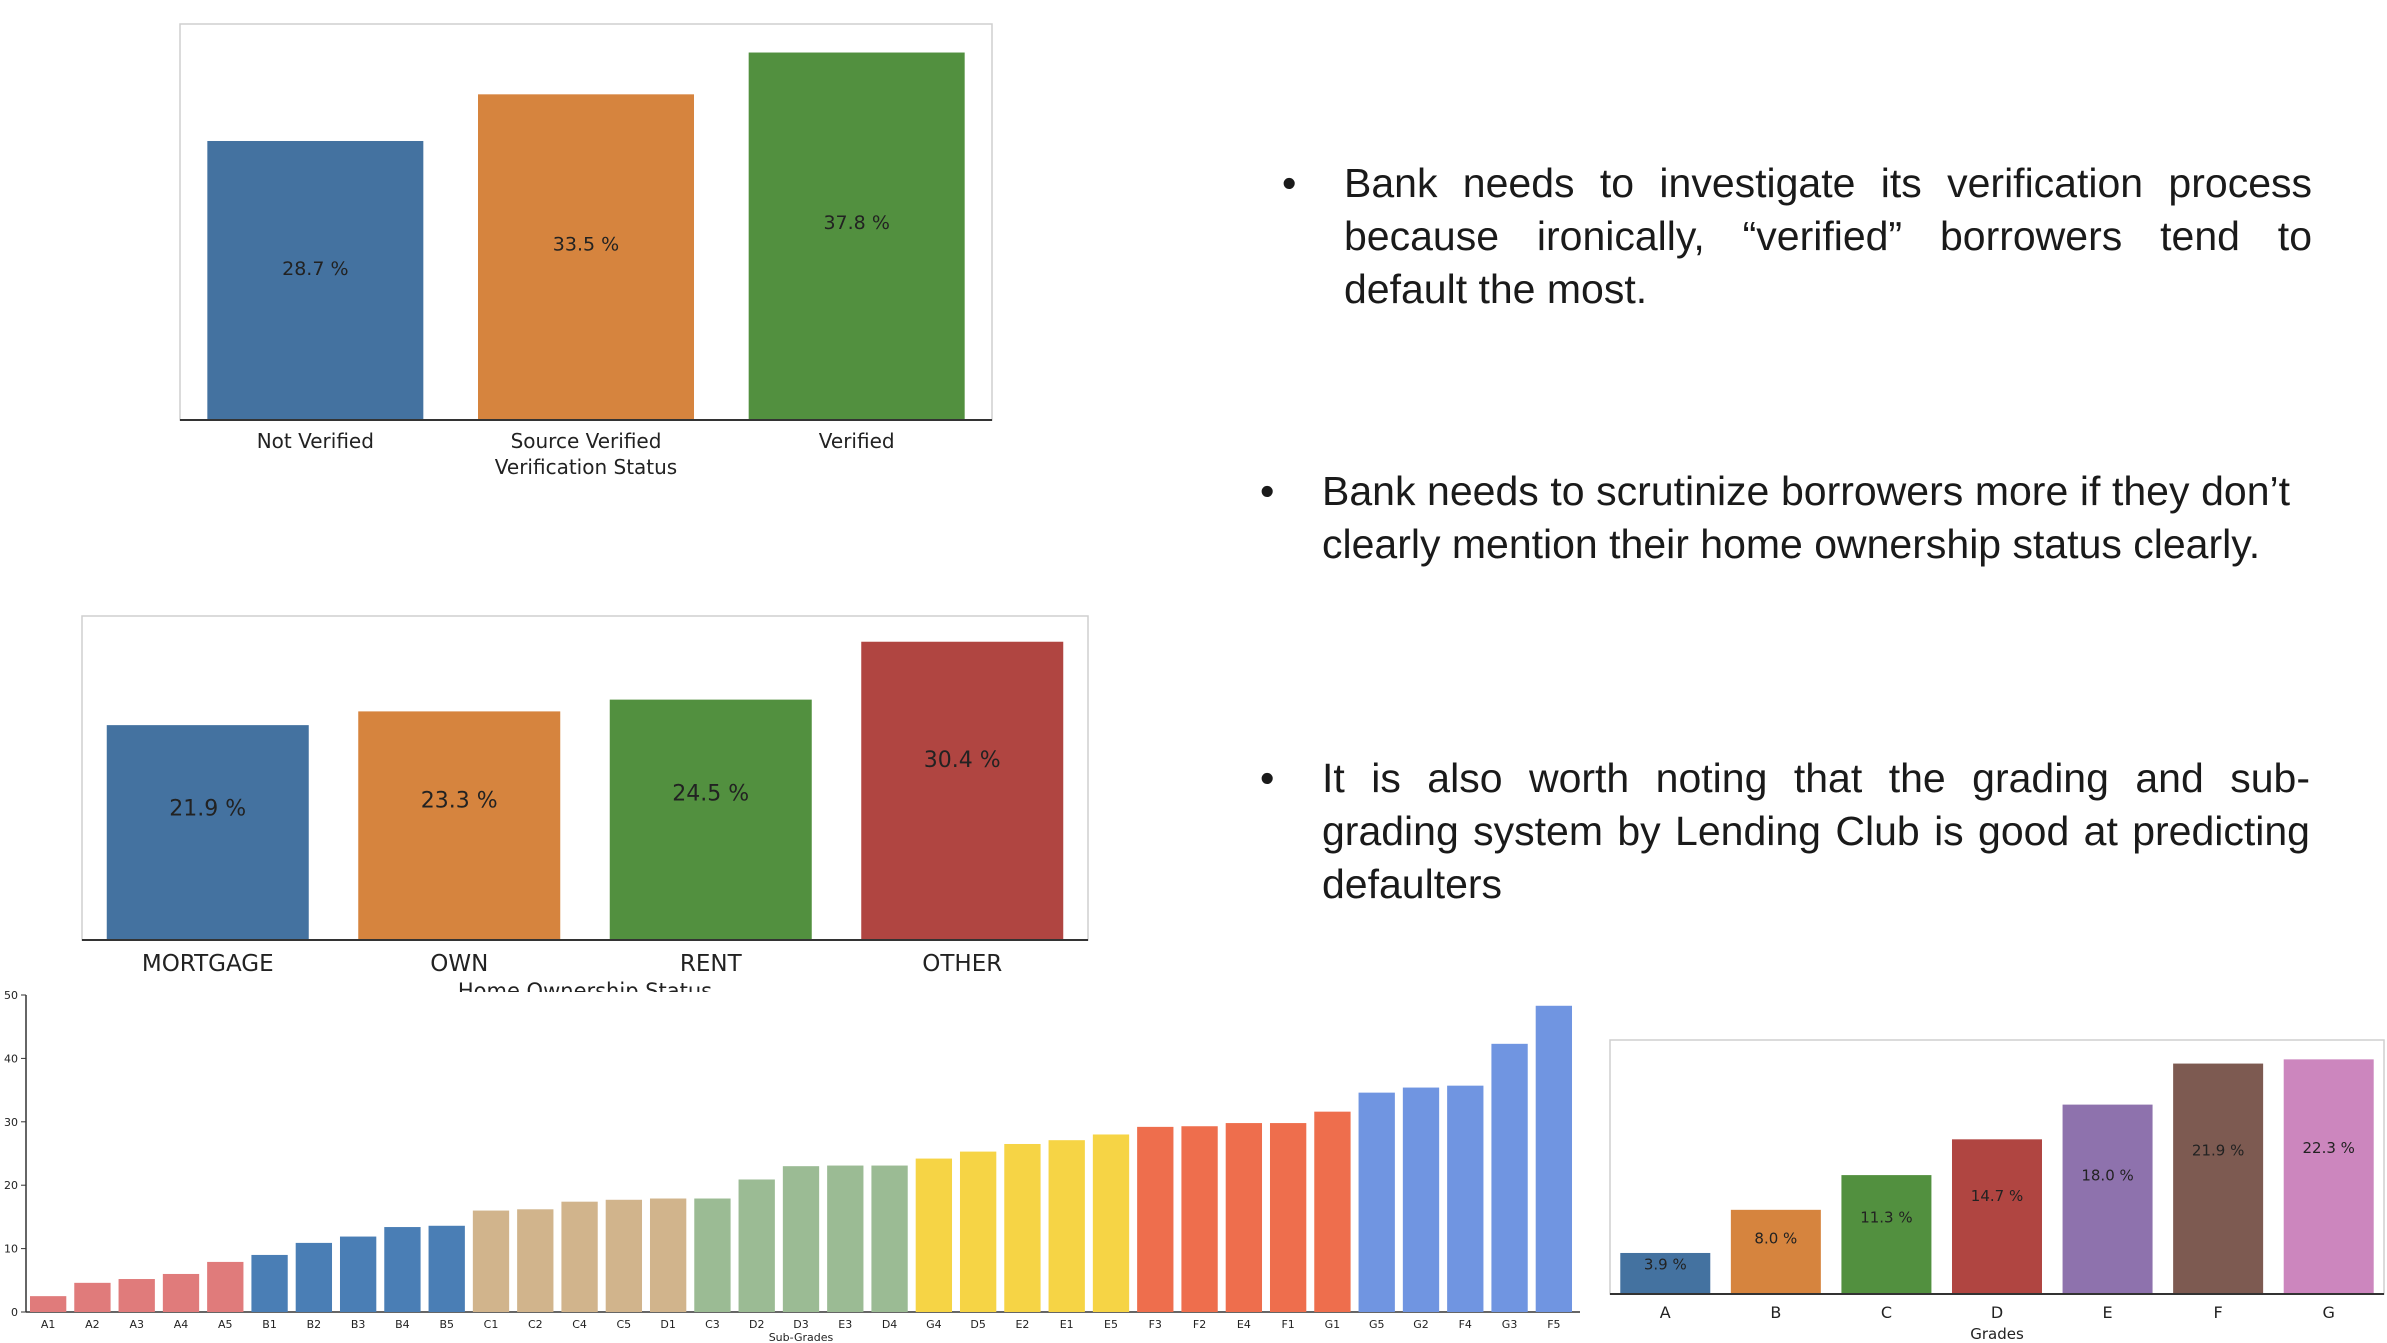 The height and width of the screenshot is (1343, 2387). Describe the element at coordinates (801, 1337) in the screenshot. I see `x-axis-label: Sub-Grades` at that location.